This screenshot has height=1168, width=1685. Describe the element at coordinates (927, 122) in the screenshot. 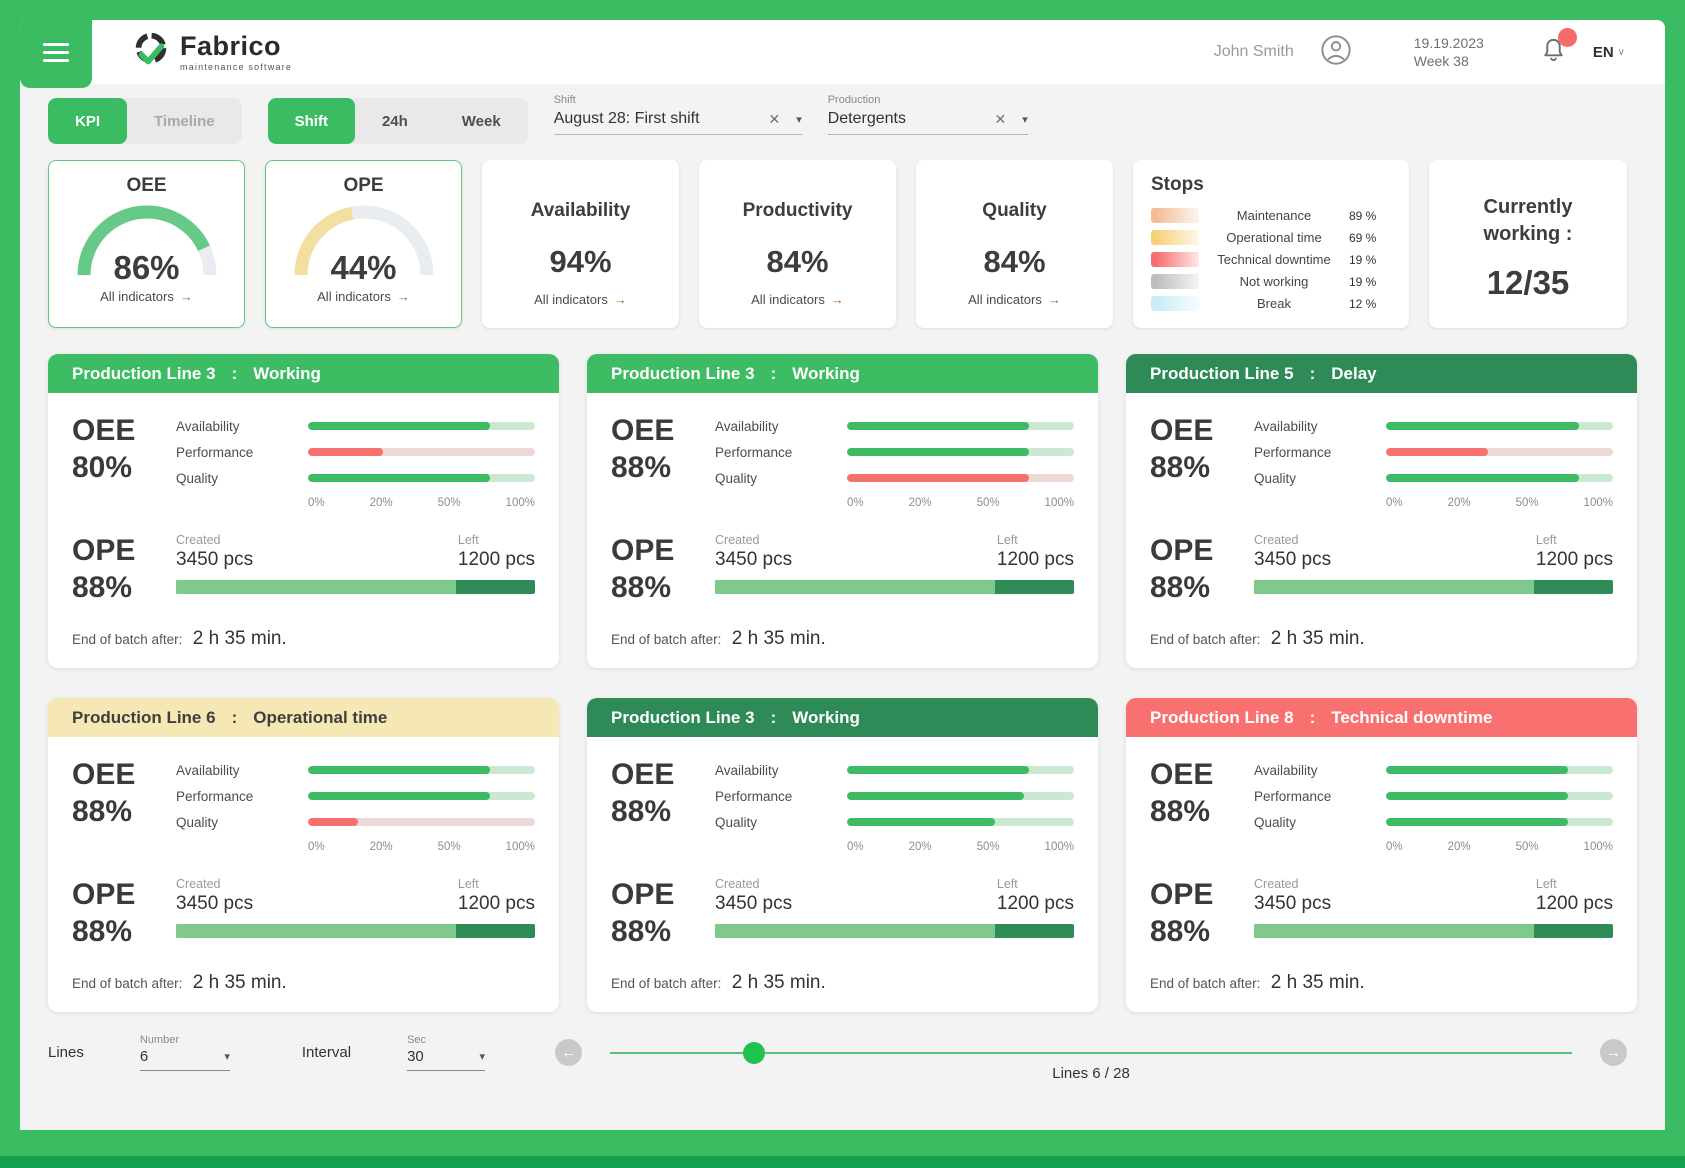

I see `production-select-control: Detergents ✕ ▾` at that location.